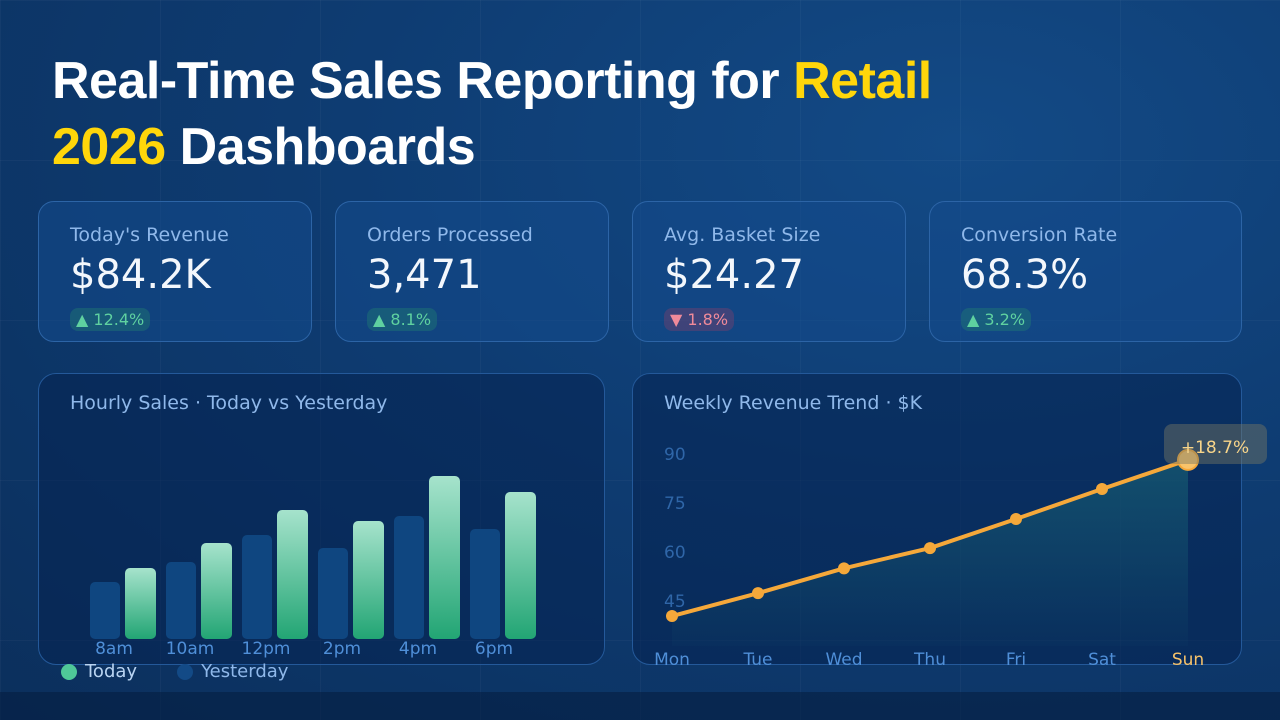 The image size is (1280, 720). What do you see at coordinates (862, 81) in the screenshot?
I see `title-highlight-retail: Retail` at bounding box center [862, 81].